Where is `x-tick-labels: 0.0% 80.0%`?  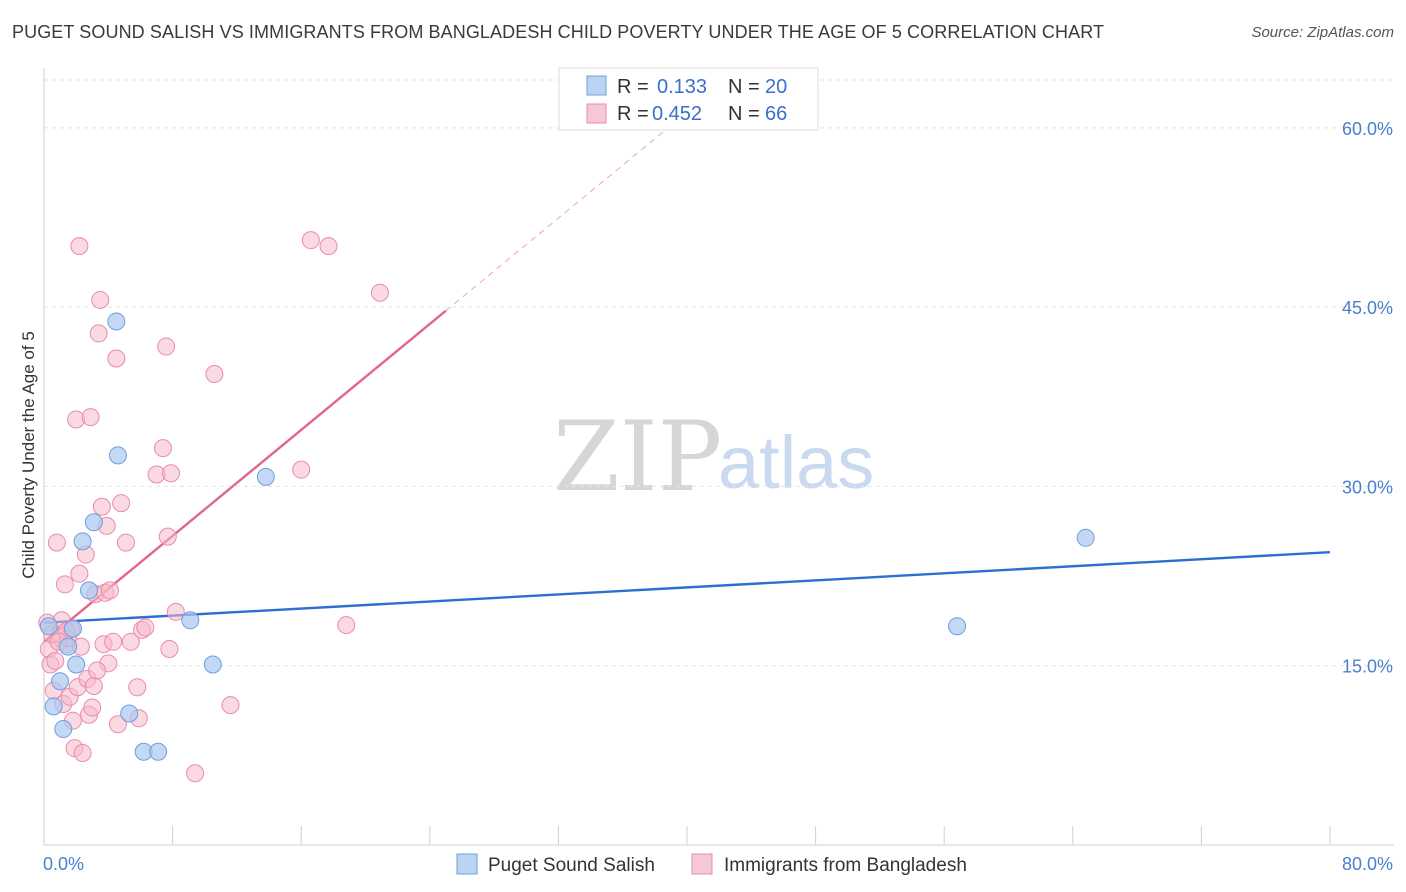 x-tick-labels: 0.0% 80.0% is located at coordinates (718, 864).